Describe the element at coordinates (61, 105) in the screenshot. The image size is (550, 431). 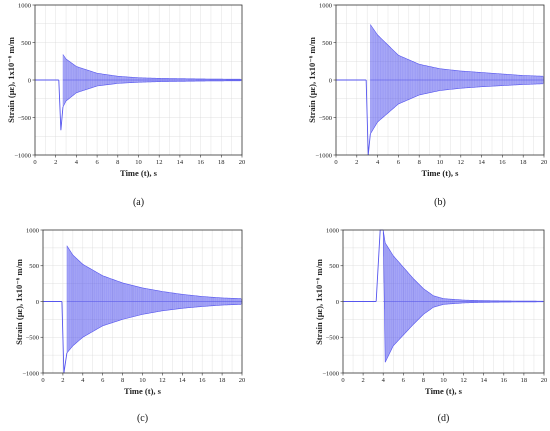
I see `series-transient` at that location.